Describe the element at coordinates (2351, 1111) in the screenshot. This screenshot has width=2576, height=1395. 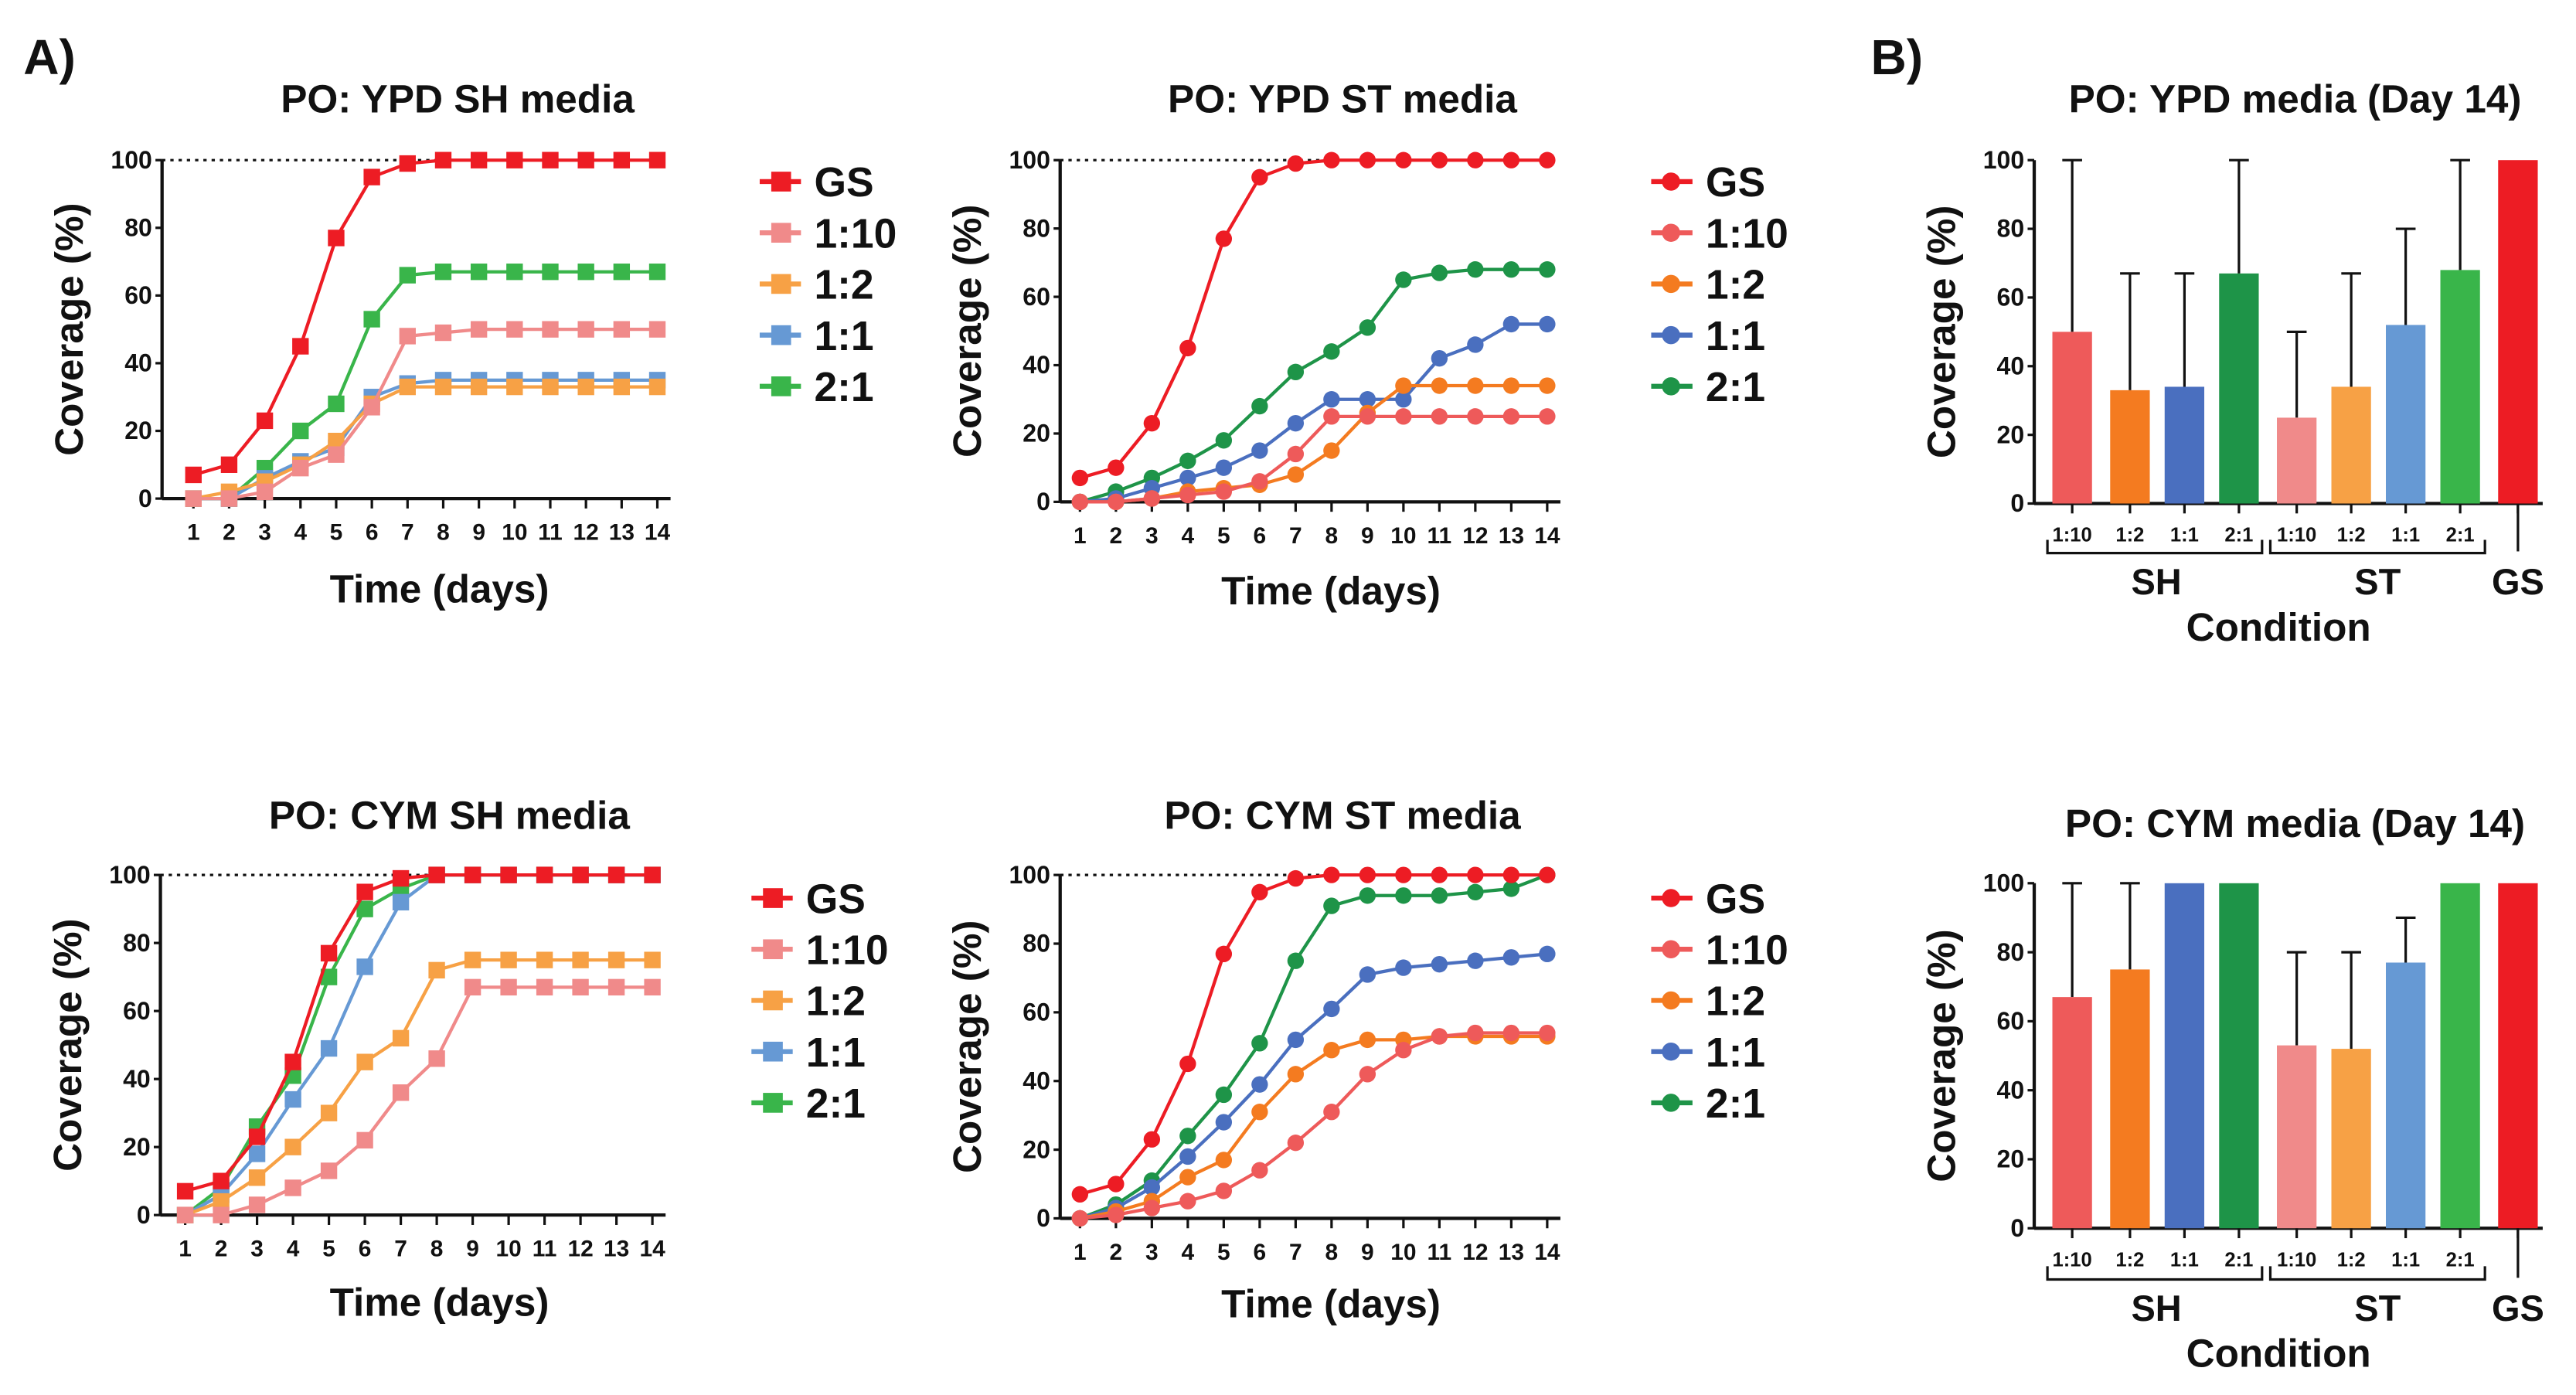
I see `bar-ST-1:2: 1:2` at that location.